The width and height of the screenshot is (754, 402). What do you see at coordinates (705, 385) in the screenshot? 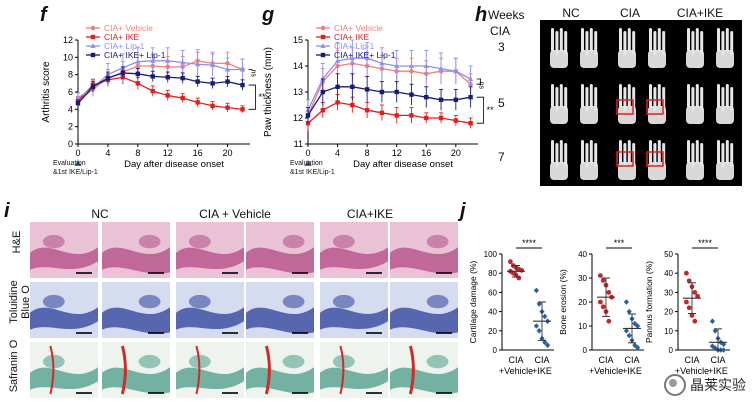
I see `watermark: 晶莱实验` at bounding box center [705, 385].